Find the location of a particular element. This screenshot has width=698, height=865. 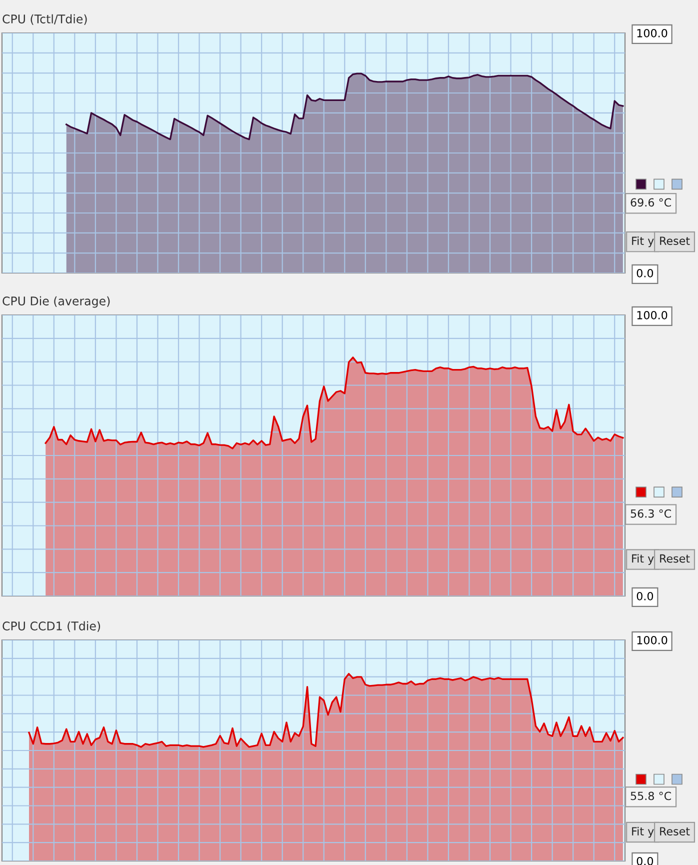

text: 56.3 °C is located at coordinates (650, 513).